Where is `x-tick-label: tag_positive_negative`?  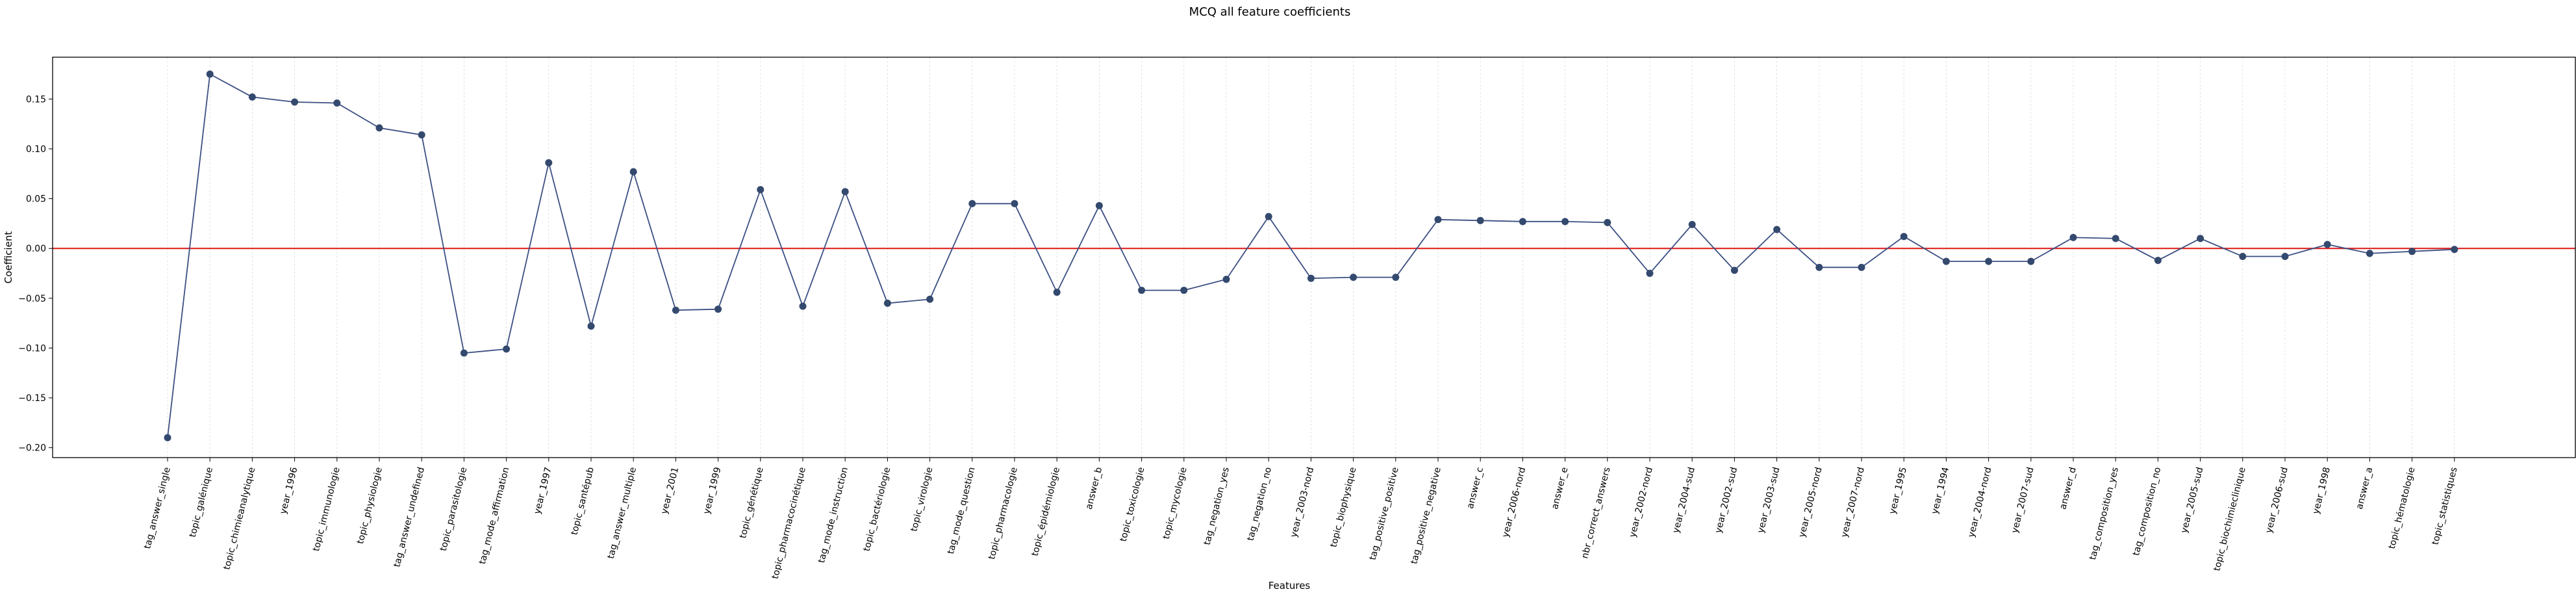
x-tick-label: tag_positive_negative is located at coordinates (1426, 515).